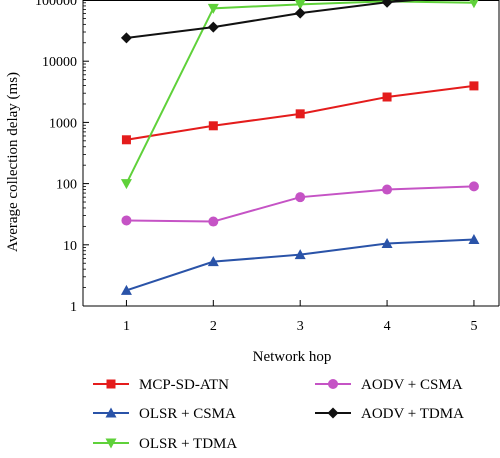 The width and height of the screenshot is (500, 458). I want to click on legend-label: AODV + TDMA, so click(412, 414).